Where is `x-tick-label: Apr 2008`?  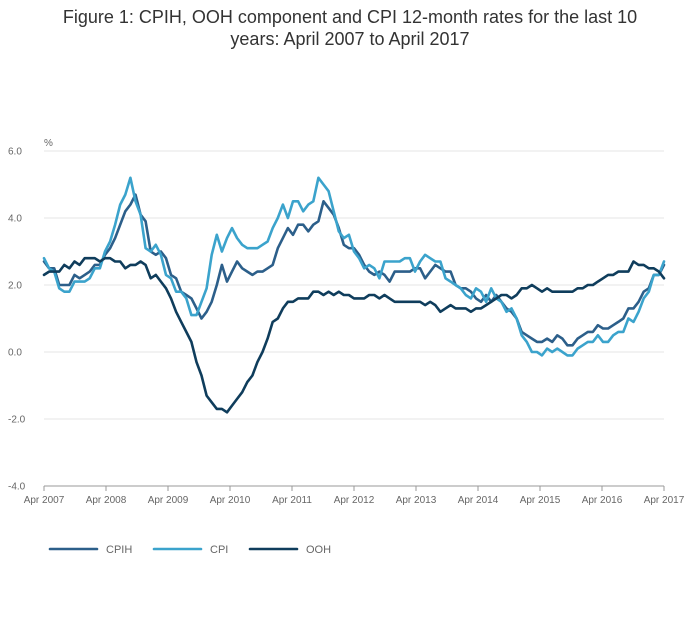
x-tick-label: Apr 2008 is located at coordinates (106, 500).